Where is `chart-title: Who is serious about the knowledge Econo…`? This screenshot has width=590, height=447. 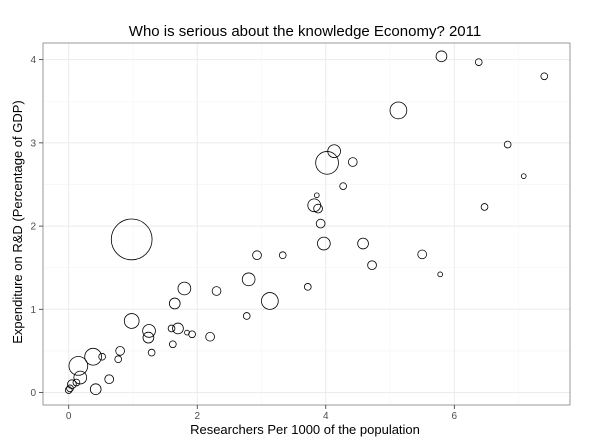 chart-title: Who is serious about the knowledge Econo… is located at coordinates (305, 31).